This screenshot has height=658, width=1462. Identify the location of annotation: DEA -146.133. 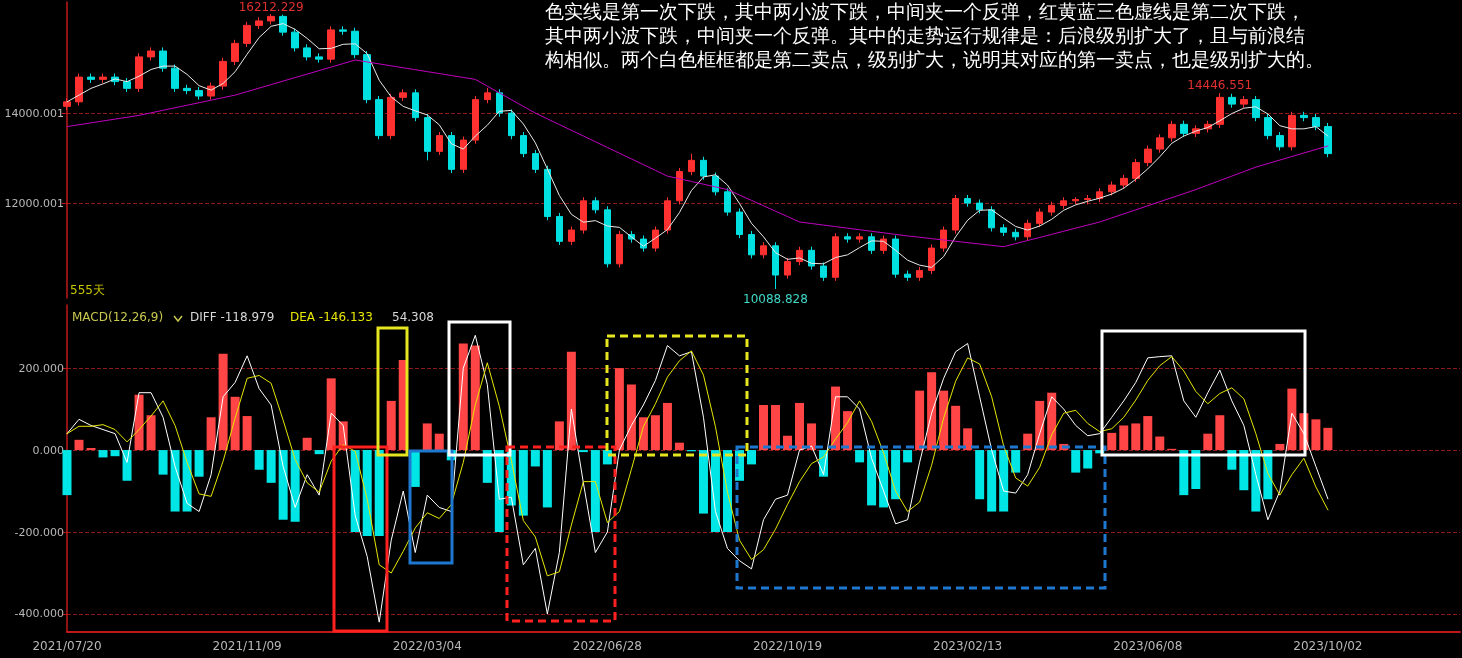
(331, 317).